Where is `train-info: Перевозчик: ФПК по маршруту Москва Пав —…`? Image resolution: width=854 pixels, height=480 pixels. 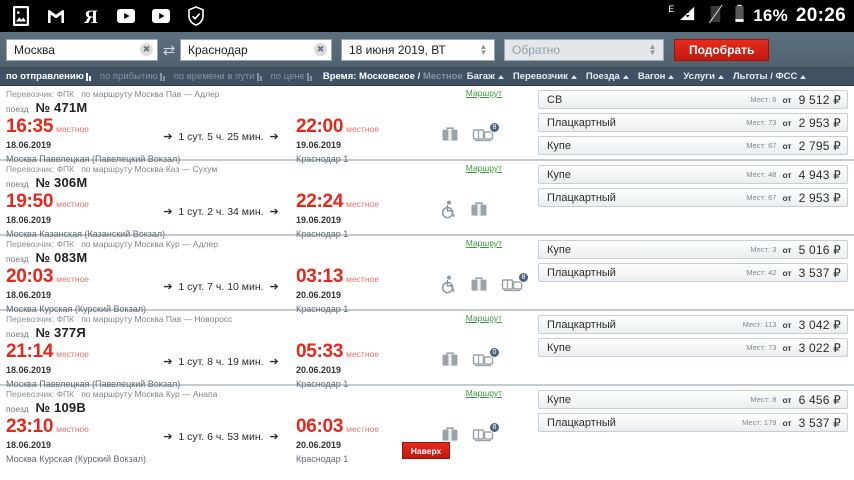
train-info: Перевозчик: ФПК по маршруту Москва Пав —… is located at coordinates (267, 350).